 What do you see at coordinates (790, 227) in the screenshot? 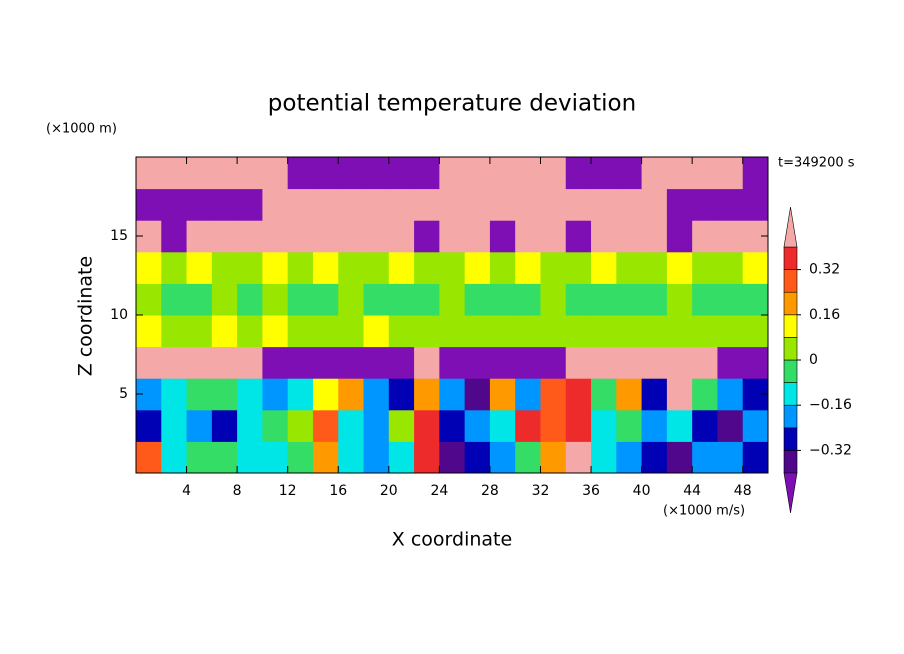
I see `colorbar-top-triangle` at bounding box center [790, 227].